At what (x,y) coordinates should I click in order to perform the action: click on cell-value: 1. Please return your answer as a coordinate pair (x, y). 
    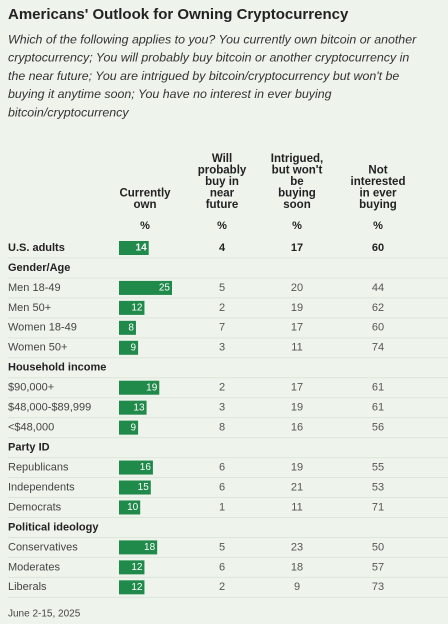
    Looking at the image, I should click on (222, 507).